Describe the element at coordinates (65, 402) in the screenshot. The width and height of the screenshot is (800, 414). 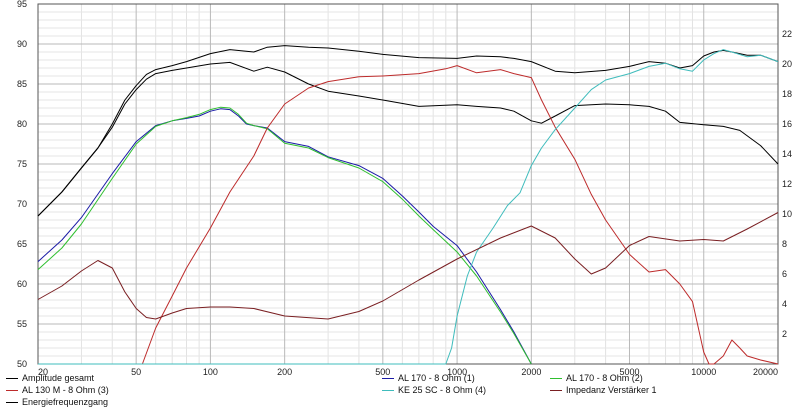
I see `legend-label: Energiefrequenzgang` at that location.